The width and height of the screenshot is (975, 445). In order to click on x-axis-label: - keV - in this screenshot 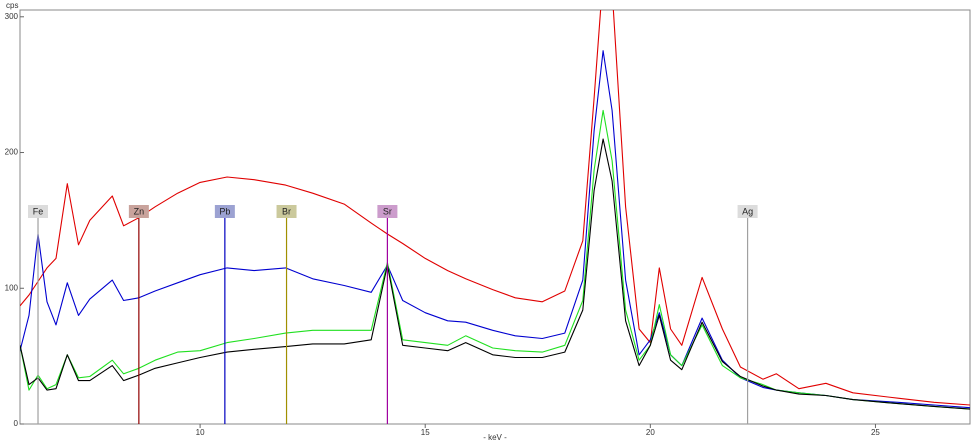, I will do `click(495, 437)`.